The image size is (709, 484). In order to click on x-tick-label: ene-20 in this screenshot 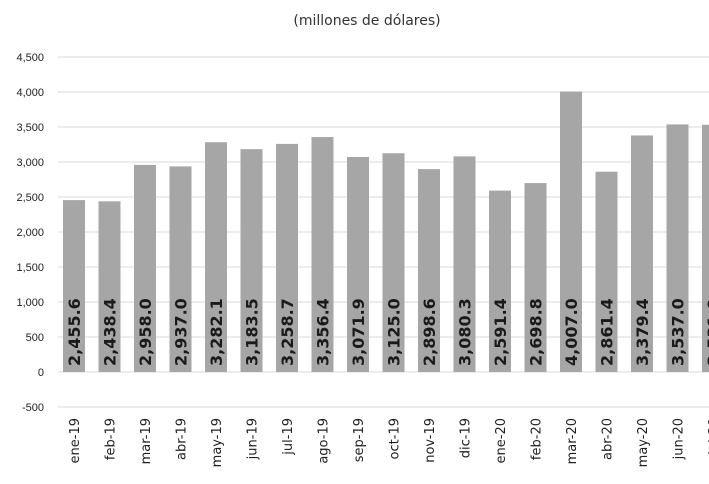, I will do `click(501, 440)`.